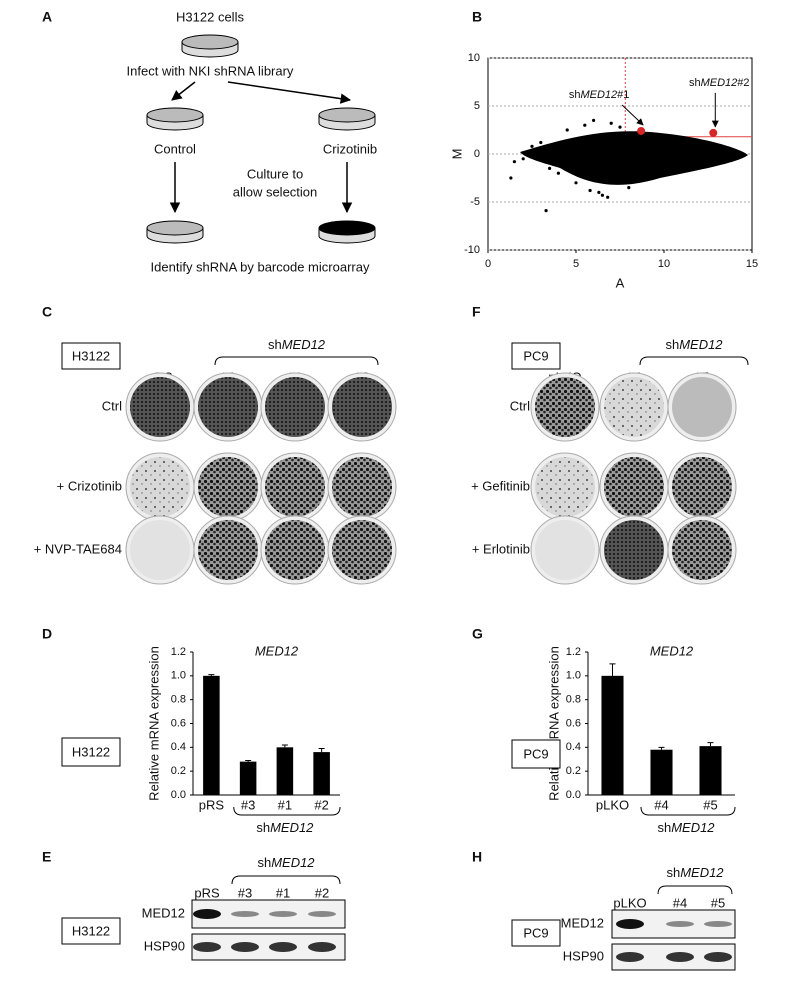  What do you see at coordinates (212, 804) in the screenshot?
I see `x-tick-label: pRS` at bounding box center [212, 804].